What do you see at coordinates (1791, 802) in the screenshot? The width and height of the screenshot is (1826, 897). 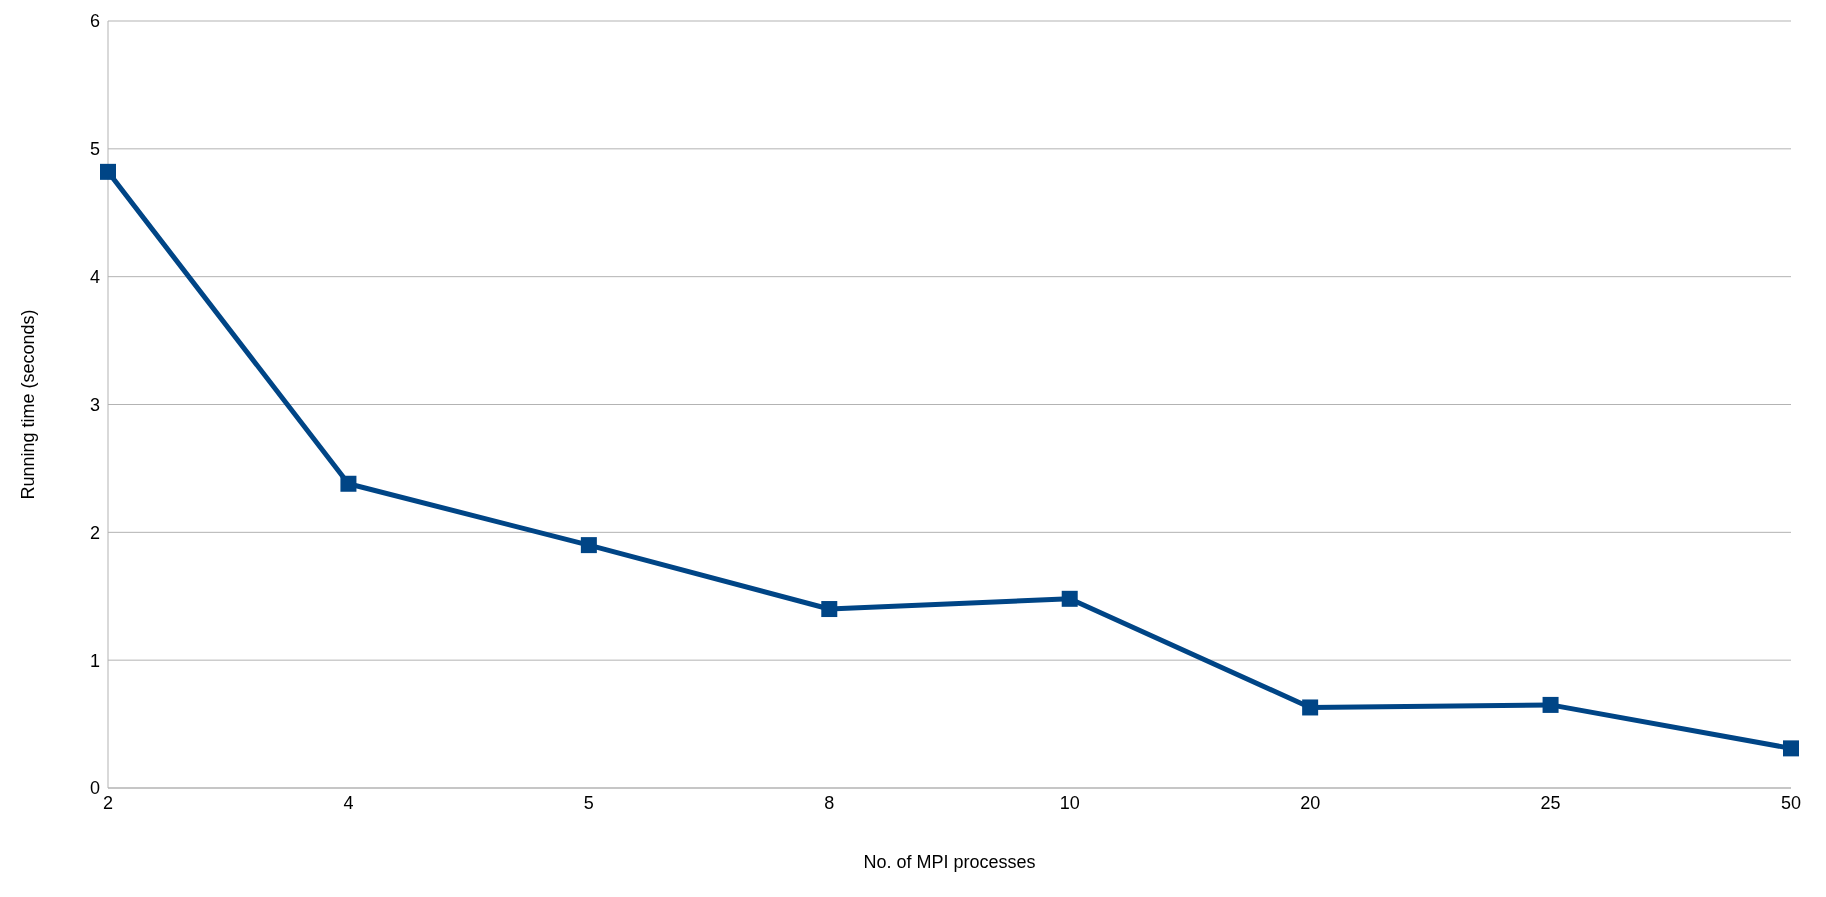 I see `x-tick-label: 50` at bounding box center [1791, 802].